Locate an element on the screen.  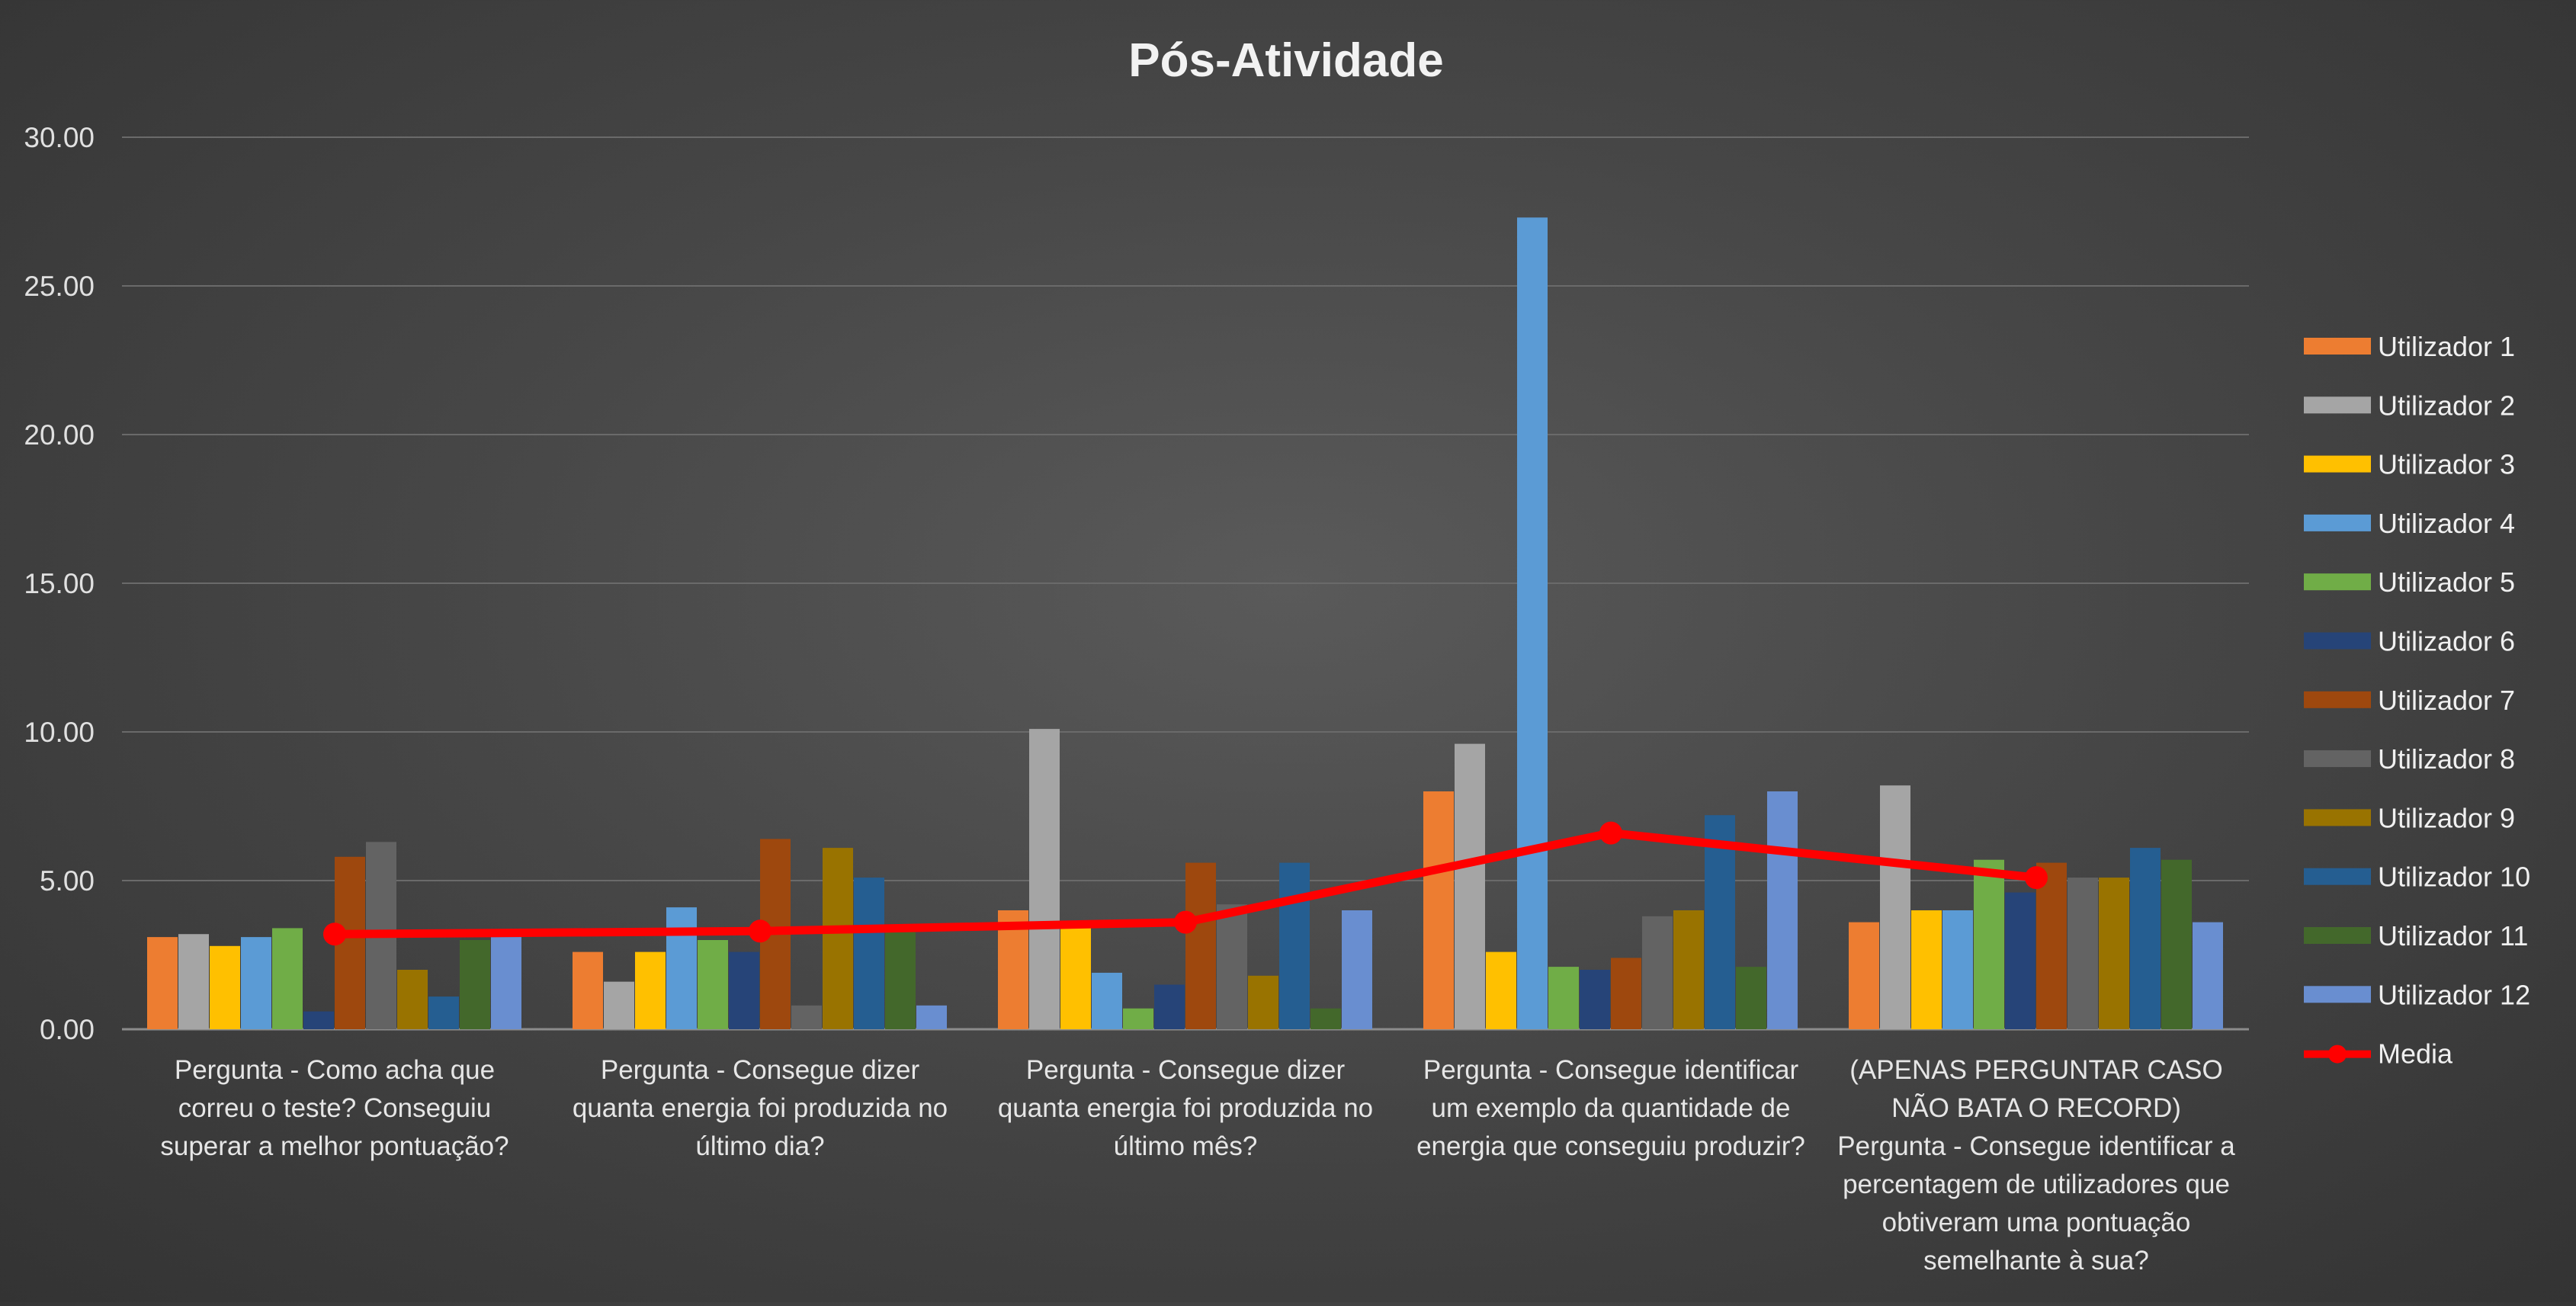
category-label: percentagem de utilizadores que is located at coordinates (2036, 1184).